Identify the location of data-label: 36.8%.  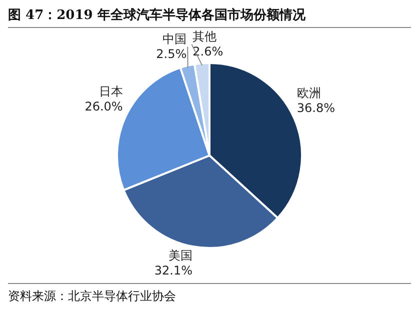
(316, 108).